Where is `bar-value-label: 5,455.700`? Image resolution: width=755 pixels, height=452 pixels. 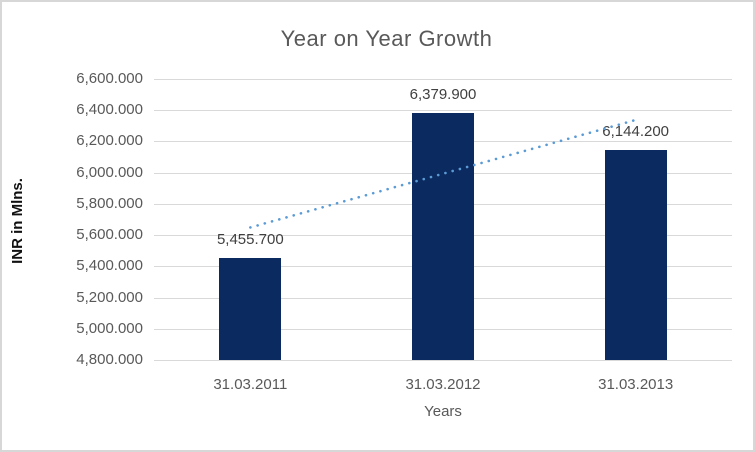
bar-value-label: 5,455.700 is located at coordinates (250, 239).